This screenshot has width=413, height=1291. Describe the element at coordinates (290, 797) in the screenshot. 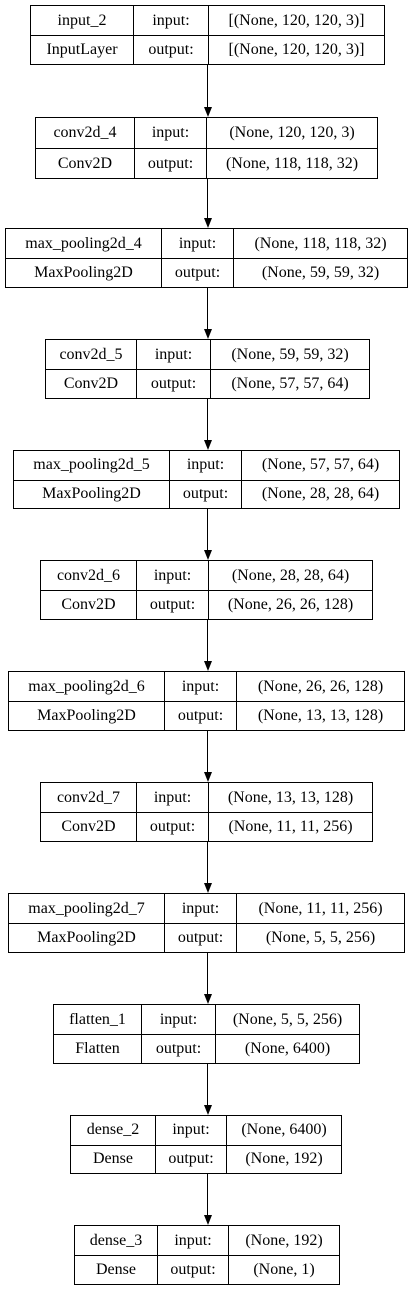

I see `input-shape: (None, 13, 13, 128)` at that location.